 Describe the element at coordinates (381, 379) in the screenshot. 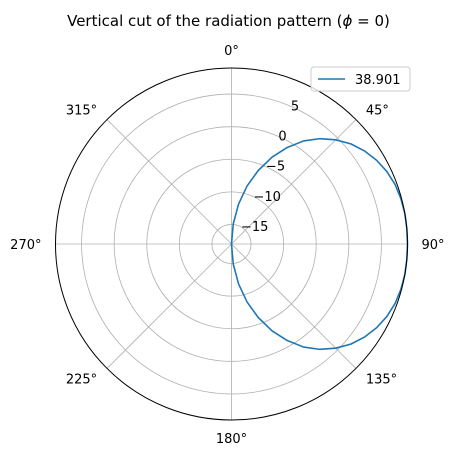

I see `angle-tick-label: 135°` at that location.